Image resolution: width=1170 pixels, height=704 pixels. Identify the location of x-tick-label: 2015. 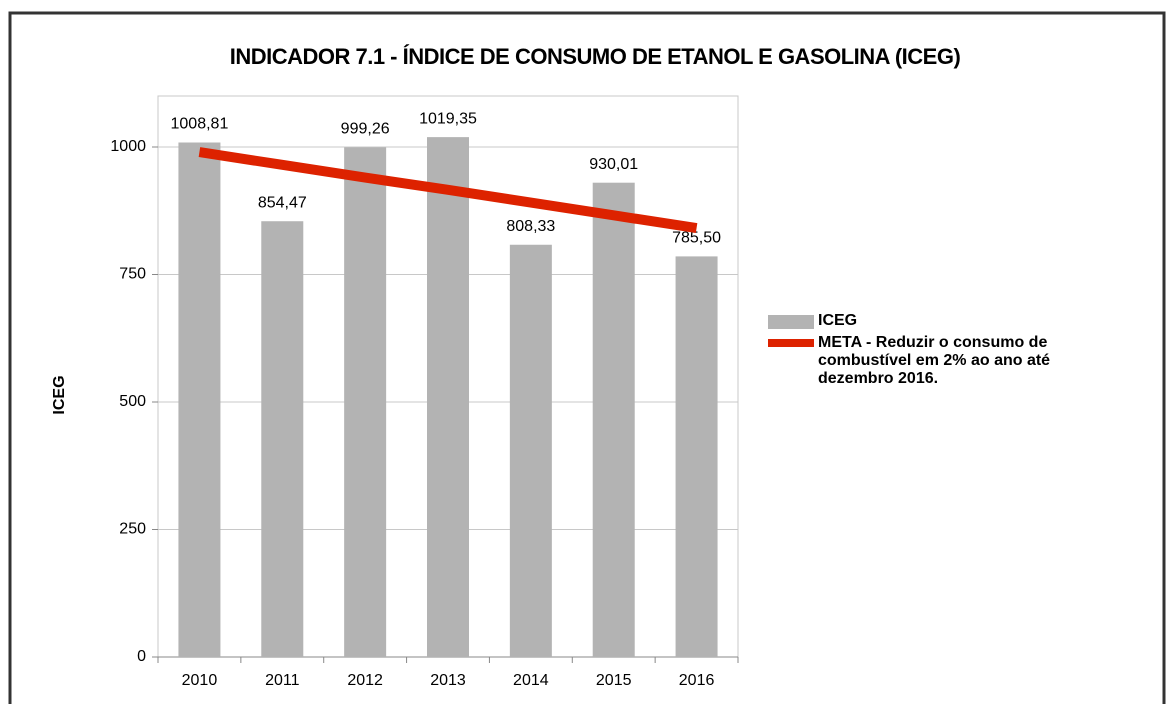
(614, 680).